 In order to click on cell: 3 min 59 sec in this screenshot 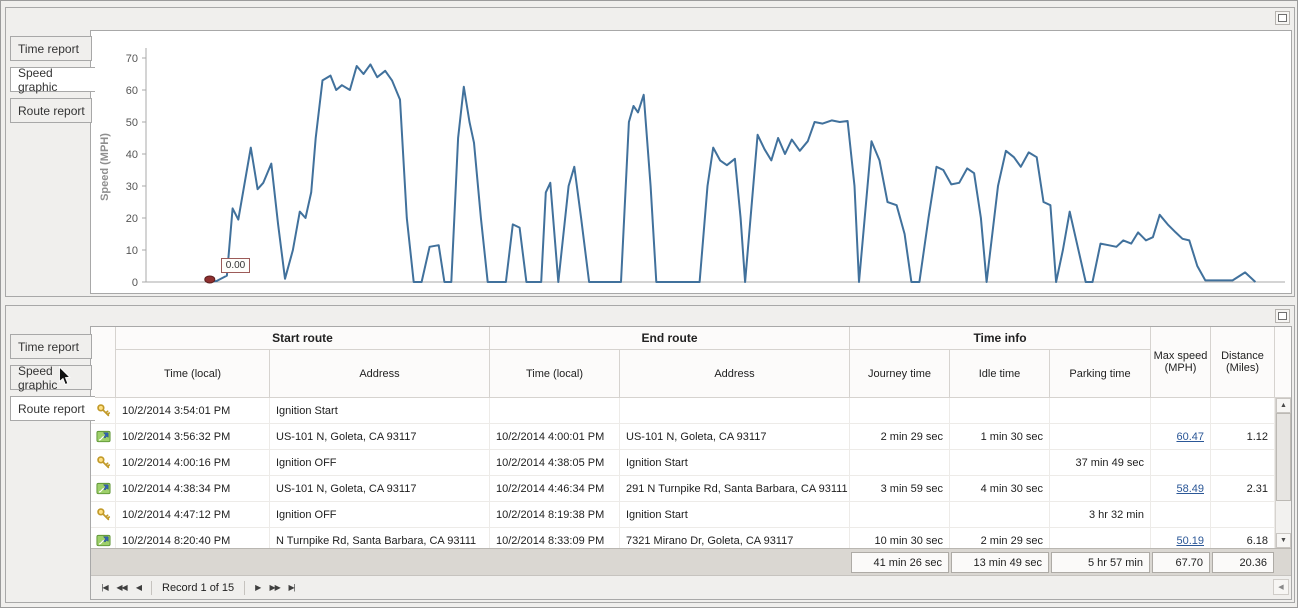, I will do `click(900, 489)`.